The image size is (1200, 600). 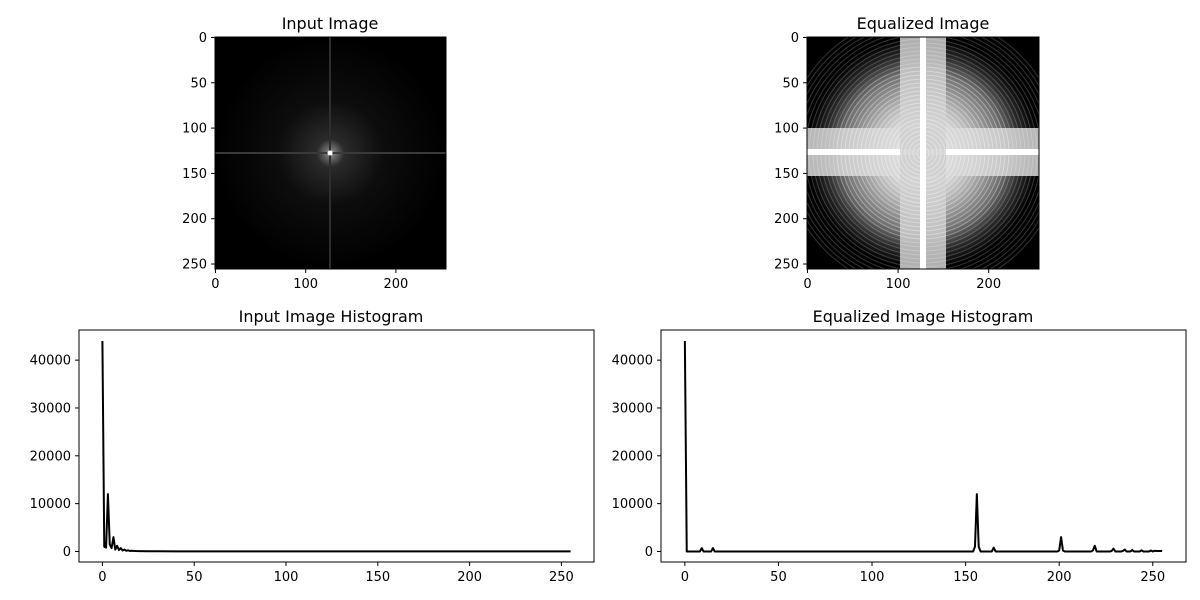 I want to click on equalized-image-y-tick-label: 250, so click(x=786, y=265).